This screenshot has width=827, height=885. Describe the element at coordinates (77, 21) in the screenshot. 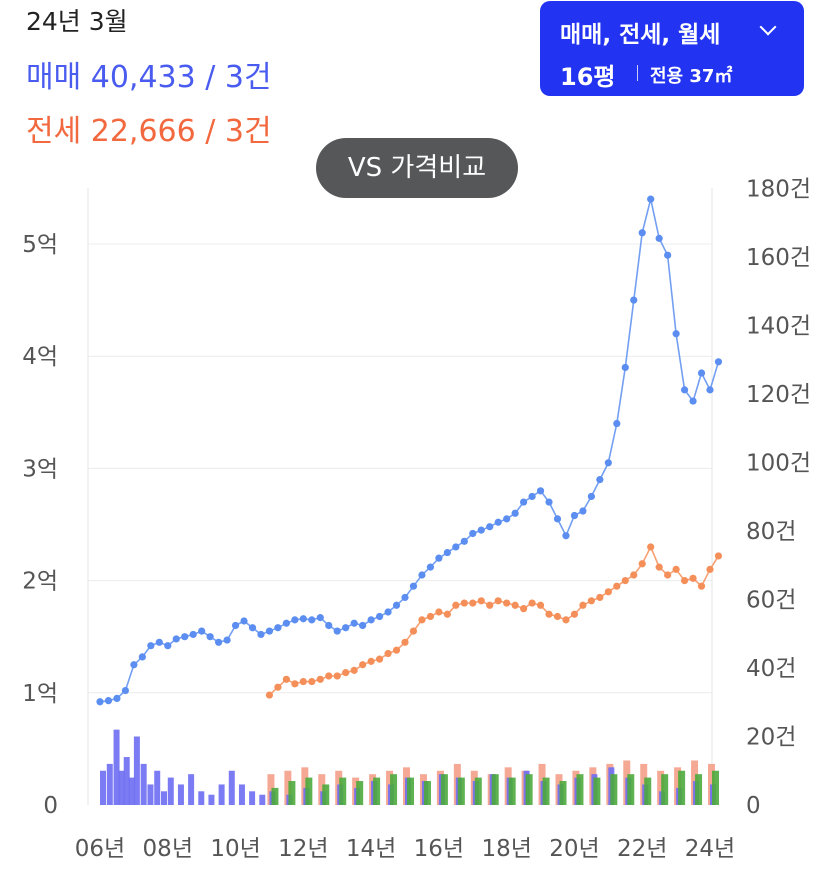

I see `selected-date: 24년 3월` at that location.